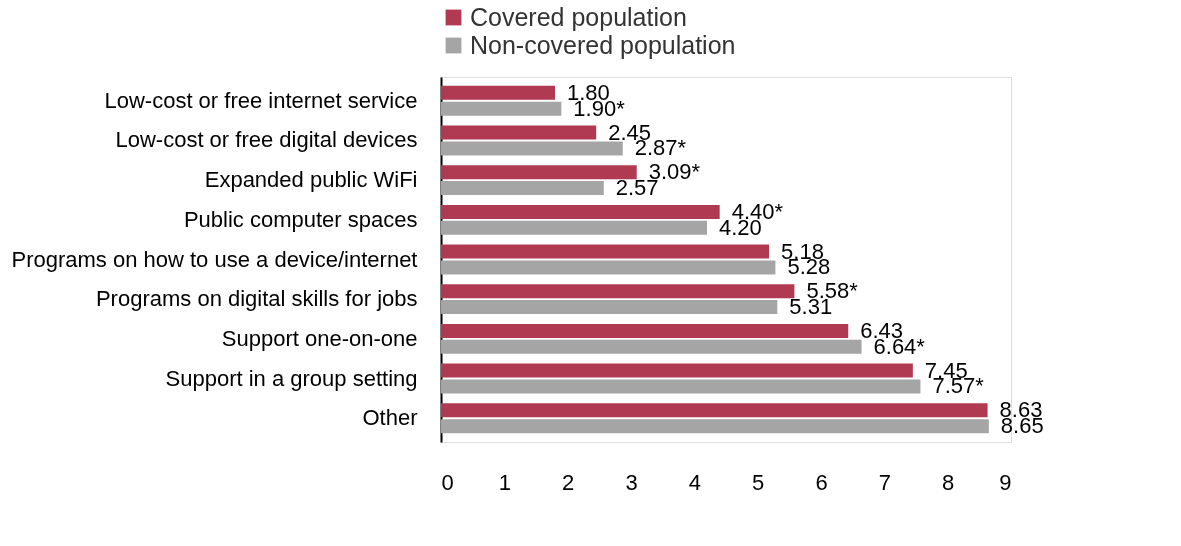 This screenshot has width=1181, height=546. I want to click on x-tick-label: 0, so click(447, 482).